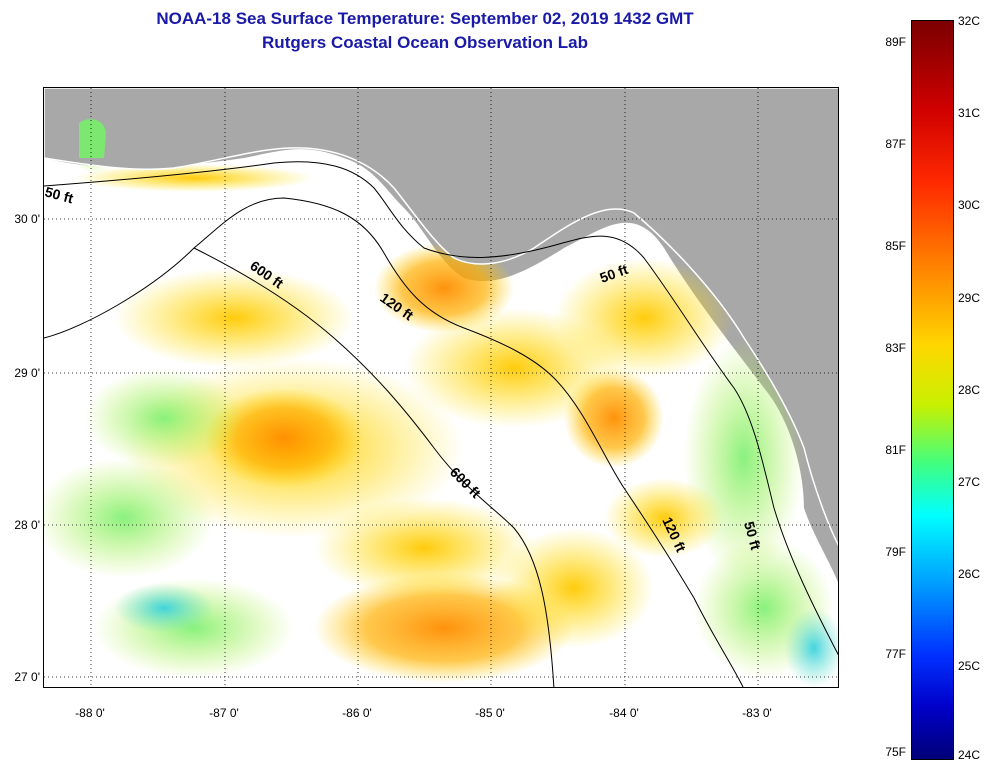 The image size is (992, 770). Describe the element at coordinates (624, 713) in the screenshot. I see `lon-label-84: -84 0'` at that location.